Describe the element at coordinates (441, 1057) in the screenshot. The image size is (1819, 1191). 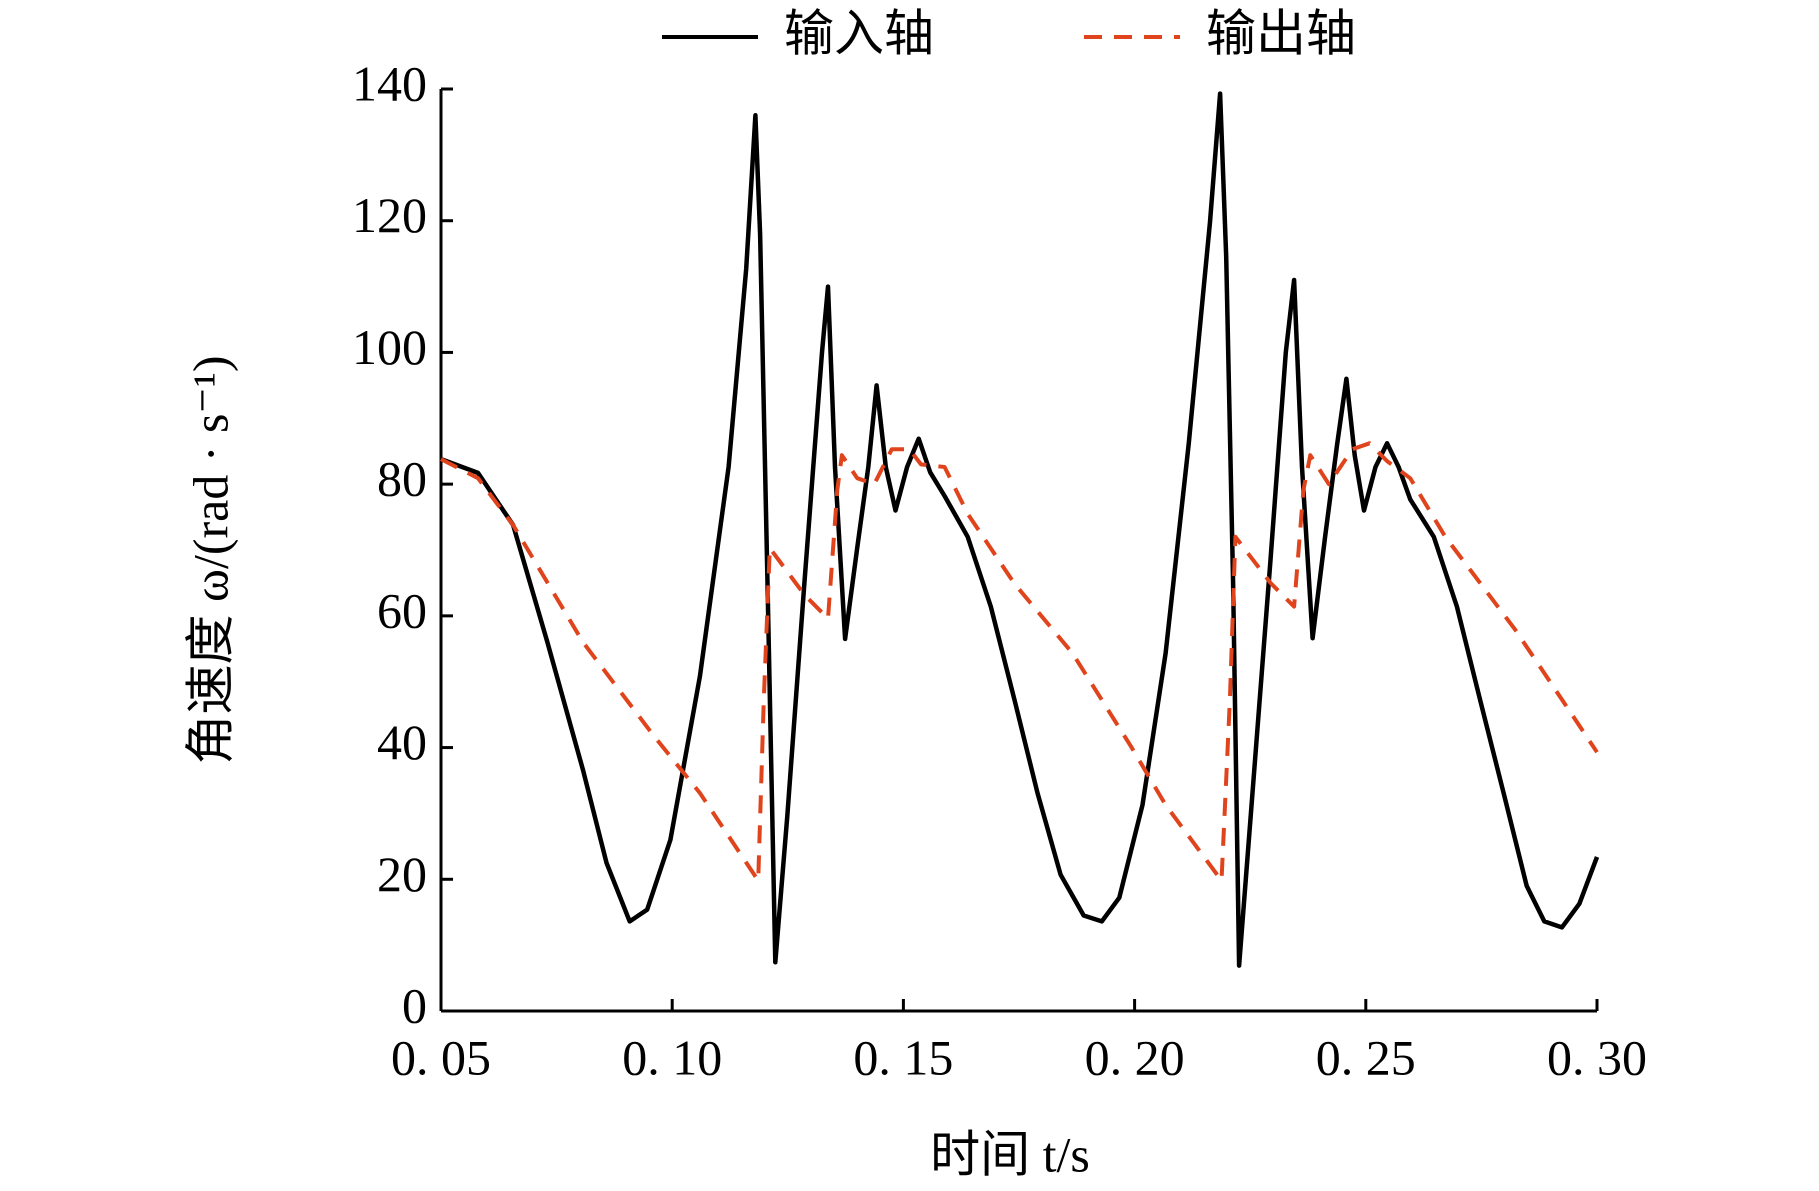
I see `x-tick-label: 0. 05` at that location.